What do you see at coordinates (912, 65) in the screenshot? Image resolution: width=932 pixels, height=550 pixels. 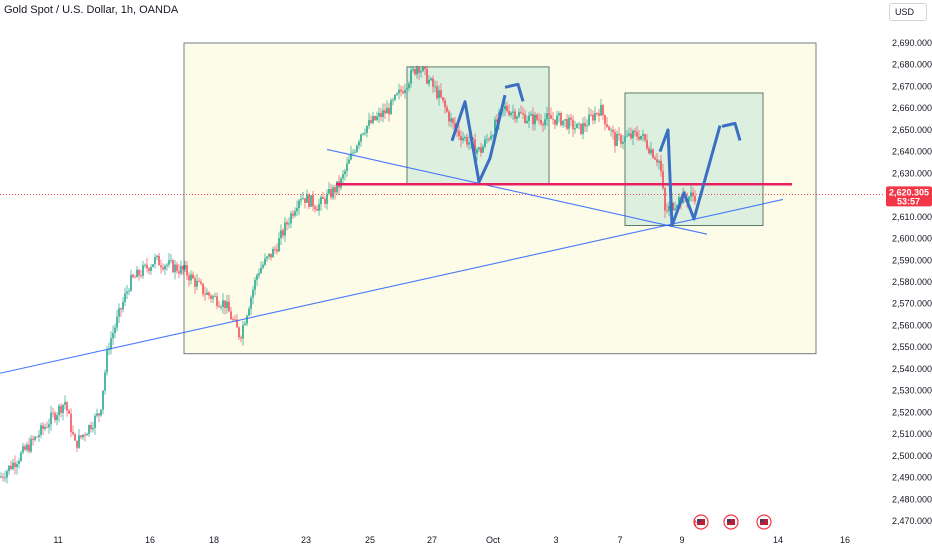 I see `y-tick-label: 2,680.000` at bounding box center [912, 65].